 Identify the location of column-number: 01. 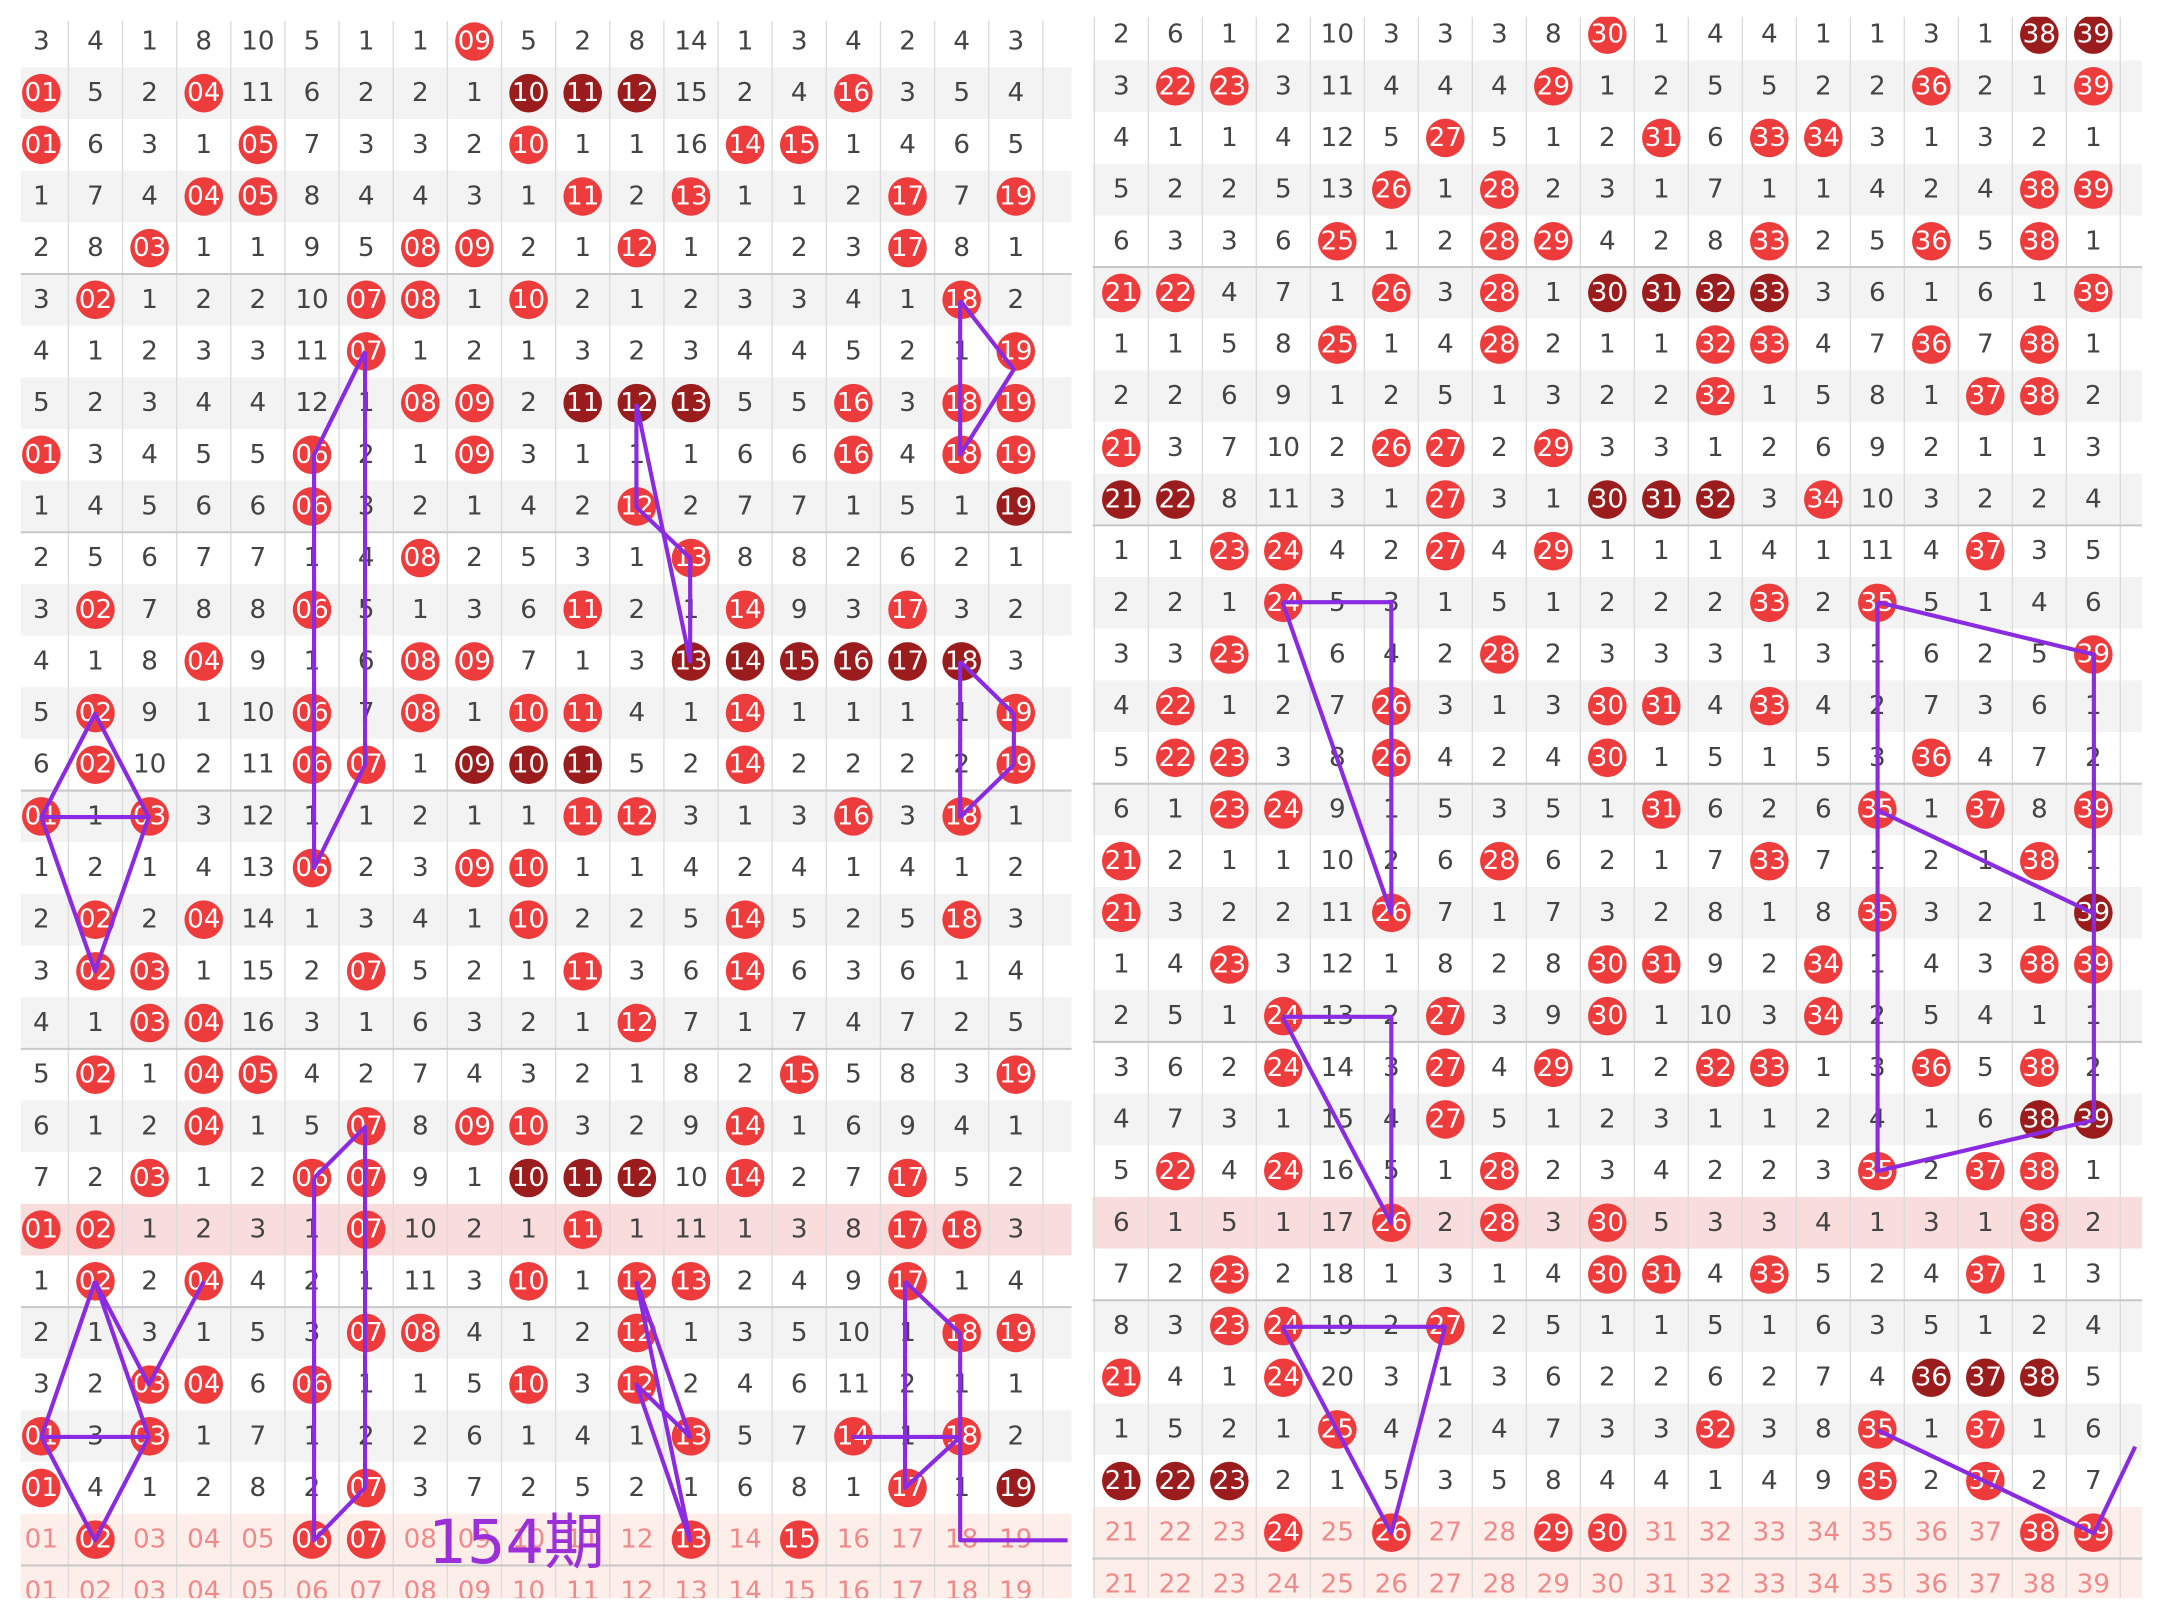
(41, 1540).